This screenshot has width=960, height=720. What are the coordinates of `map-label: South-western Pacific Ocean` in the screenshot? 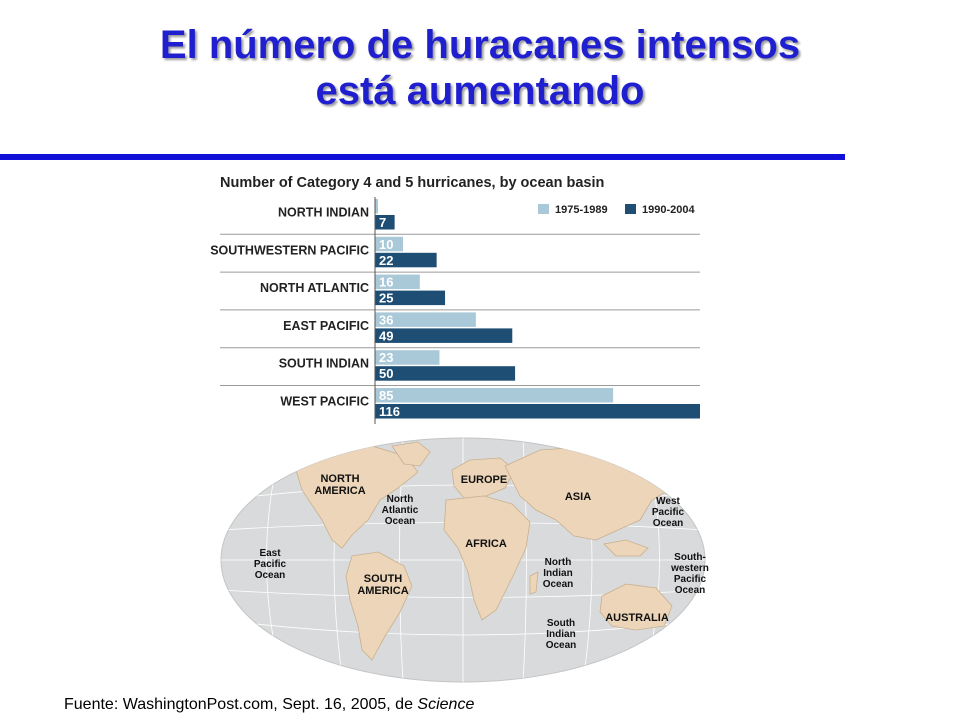 It's located at (689, 574).